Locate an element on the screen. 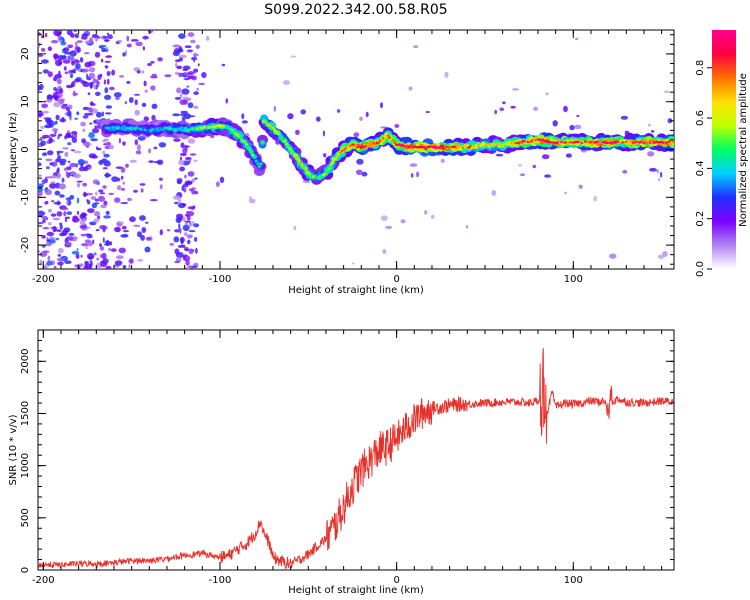  colorbar-ticks: 0.0 0.2 0.4 0.6 0.8 is located at coordinates (703, 168).